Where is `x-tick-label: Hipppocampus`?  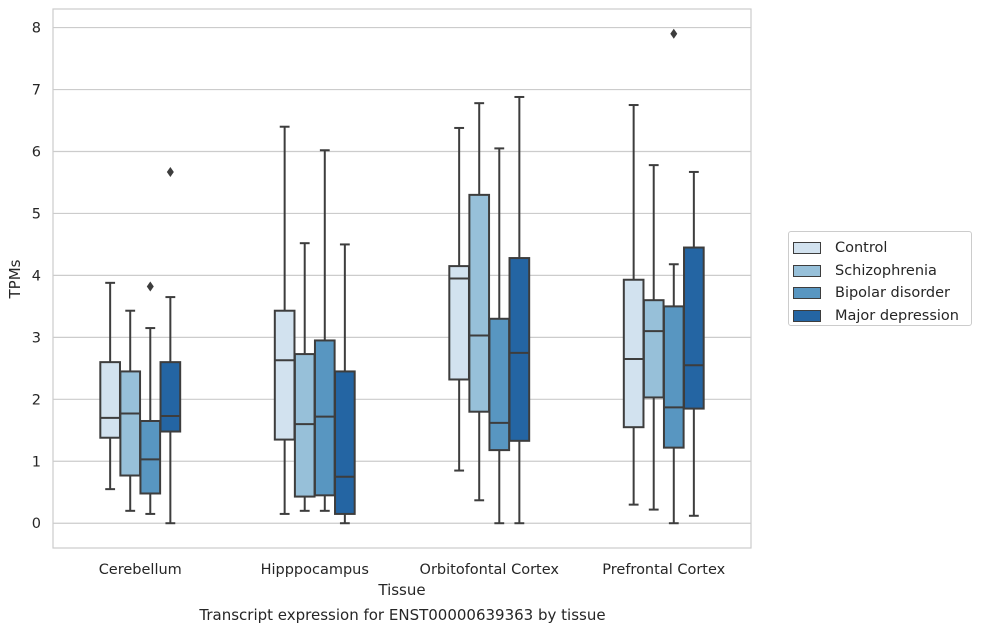
x-tick-label: Hipppocampus is located at coordinates (315, 570).